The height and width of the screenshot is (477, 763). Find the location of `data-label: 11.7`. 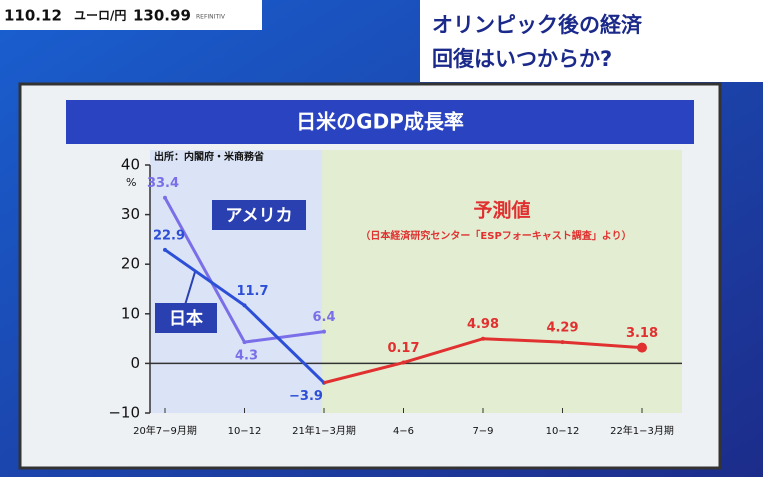

data-label: 11.7 is located at coordinates (252, 291).